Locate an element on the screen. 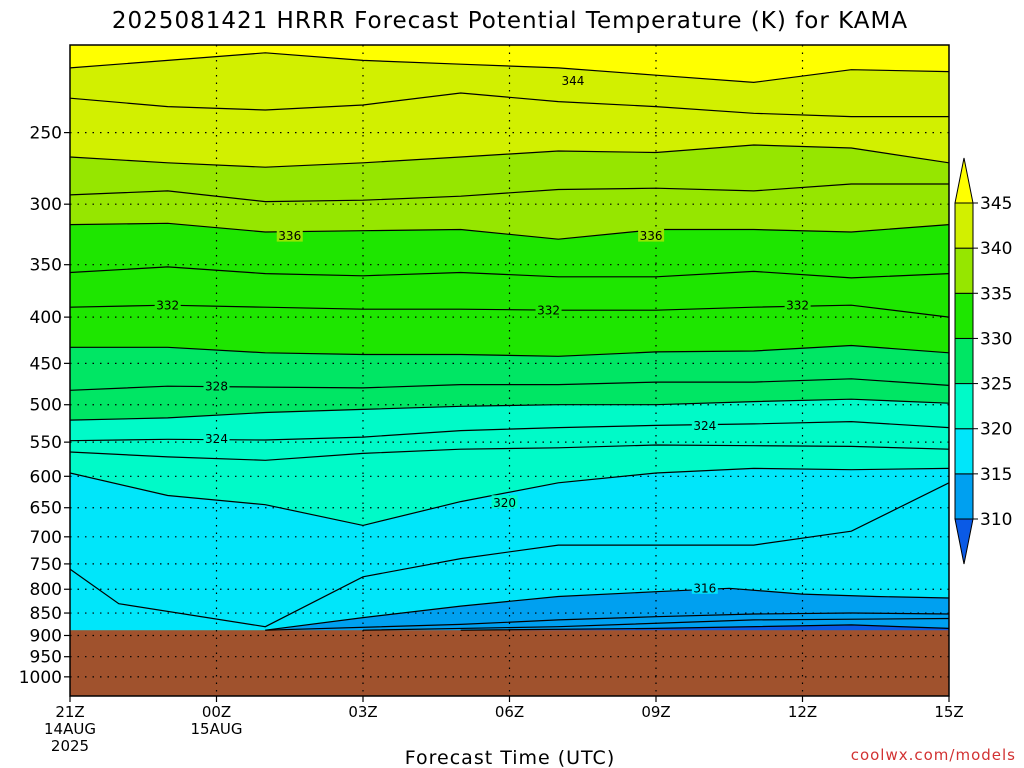 This screenshot has width=1024, height=768. y-tick-label-450: 450 is located at coordinates (46, 364).